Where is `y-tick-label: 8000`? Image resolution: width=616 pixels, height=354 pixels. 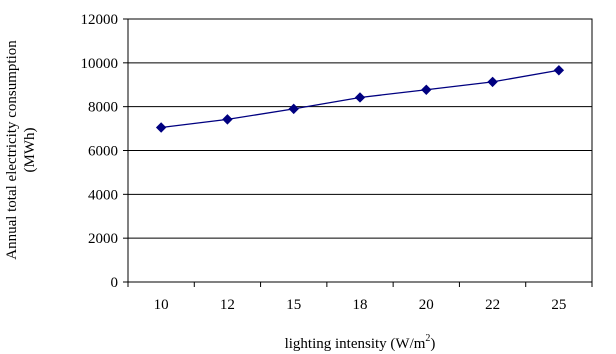
y-tick-label: 8000 is located at coordinates (103, 108).